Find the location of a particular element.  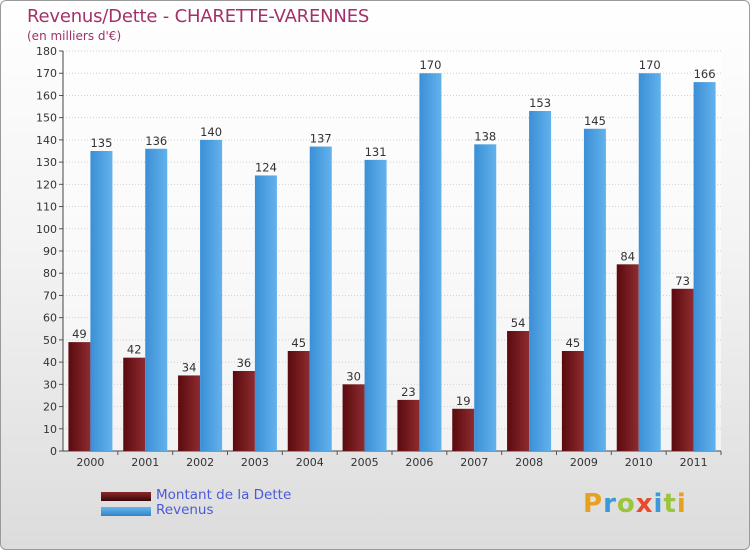

data-label-revenus: 137 is located at coordinates (321, 139).